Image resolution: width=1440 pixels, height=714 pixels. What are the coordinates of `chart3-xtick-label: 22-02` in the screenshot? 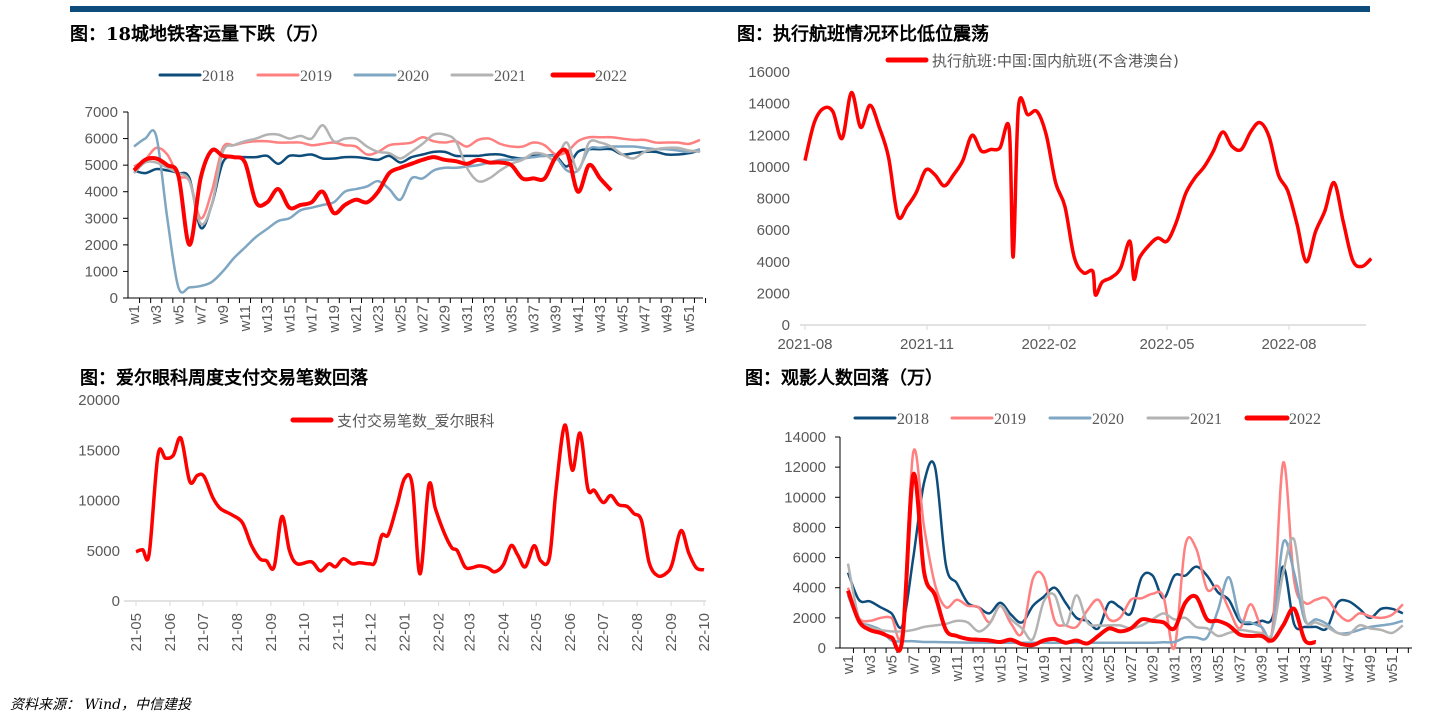 It's located at (439, 632).